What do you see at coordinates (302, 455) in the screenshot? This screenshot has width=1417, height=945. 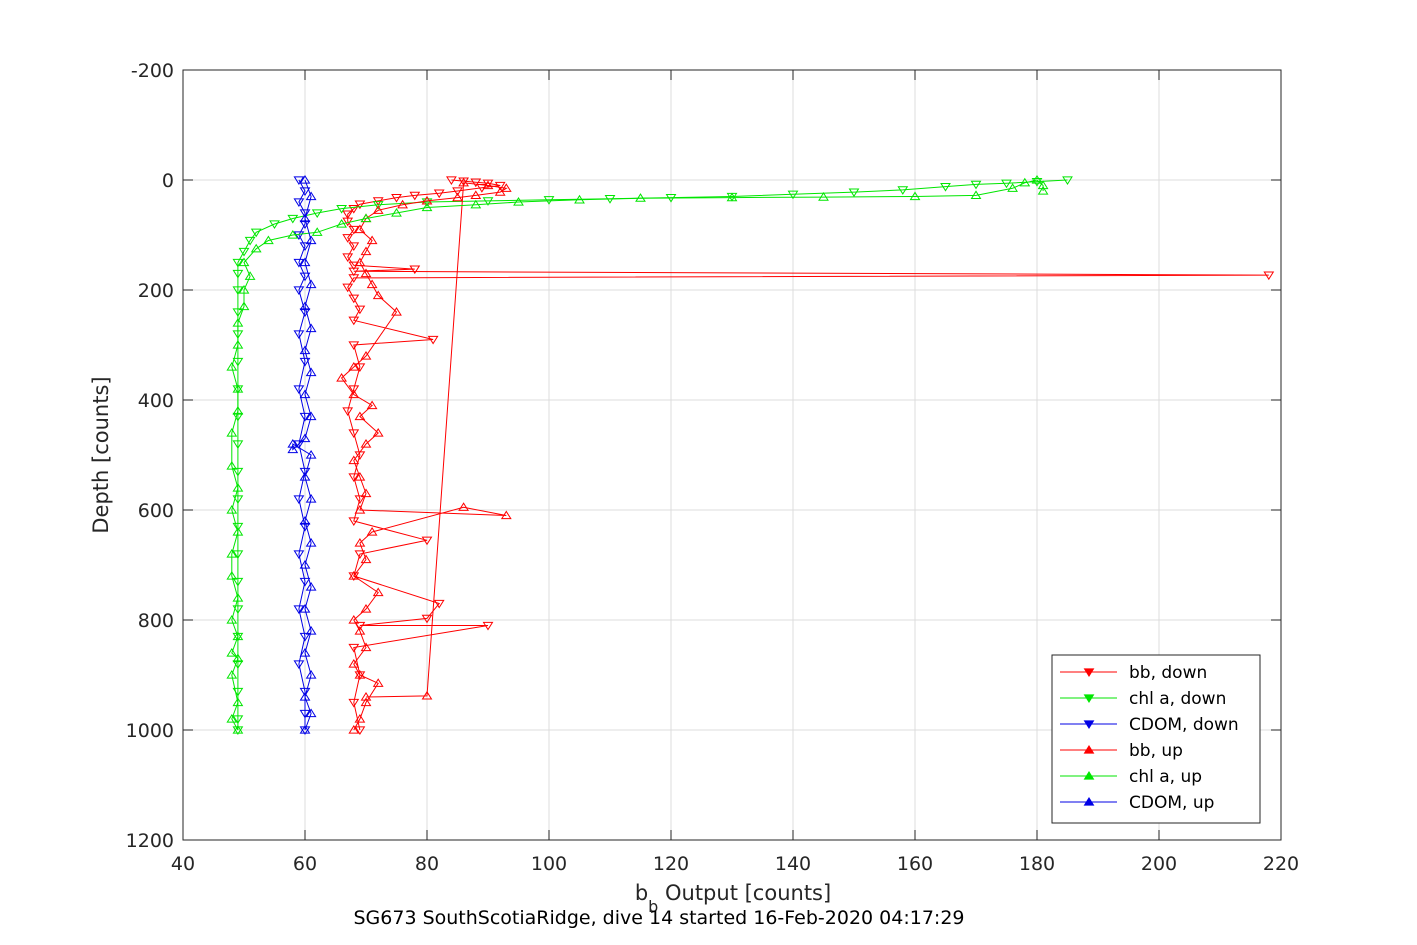 I see `series-line-cdom-up` at bounding box center [302, 455].